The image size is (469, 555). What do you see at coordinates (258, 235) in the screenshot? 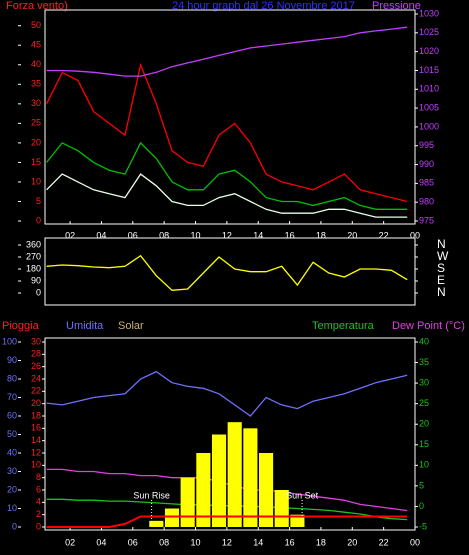
I see `x-tick-label: 14` at bounding box center [258, 235].